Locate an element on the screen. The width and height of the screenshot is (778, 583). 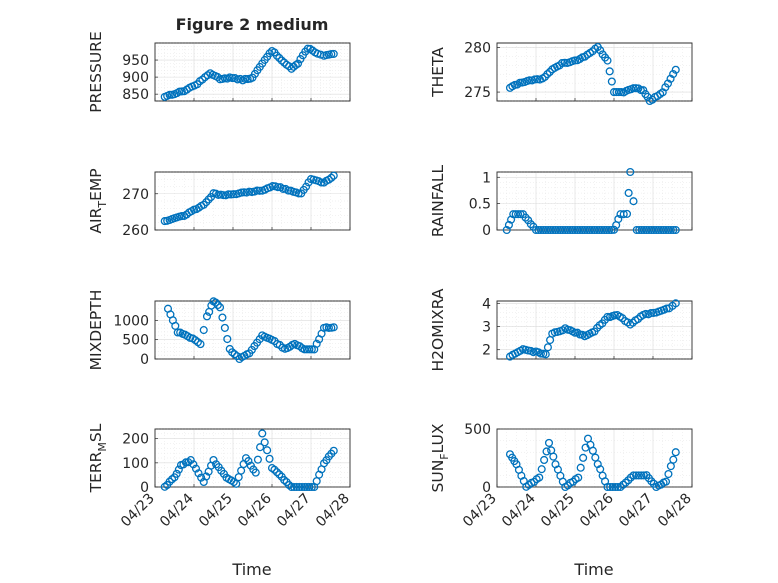
y-tick-label: 950 is located at coordinates (135, 61).